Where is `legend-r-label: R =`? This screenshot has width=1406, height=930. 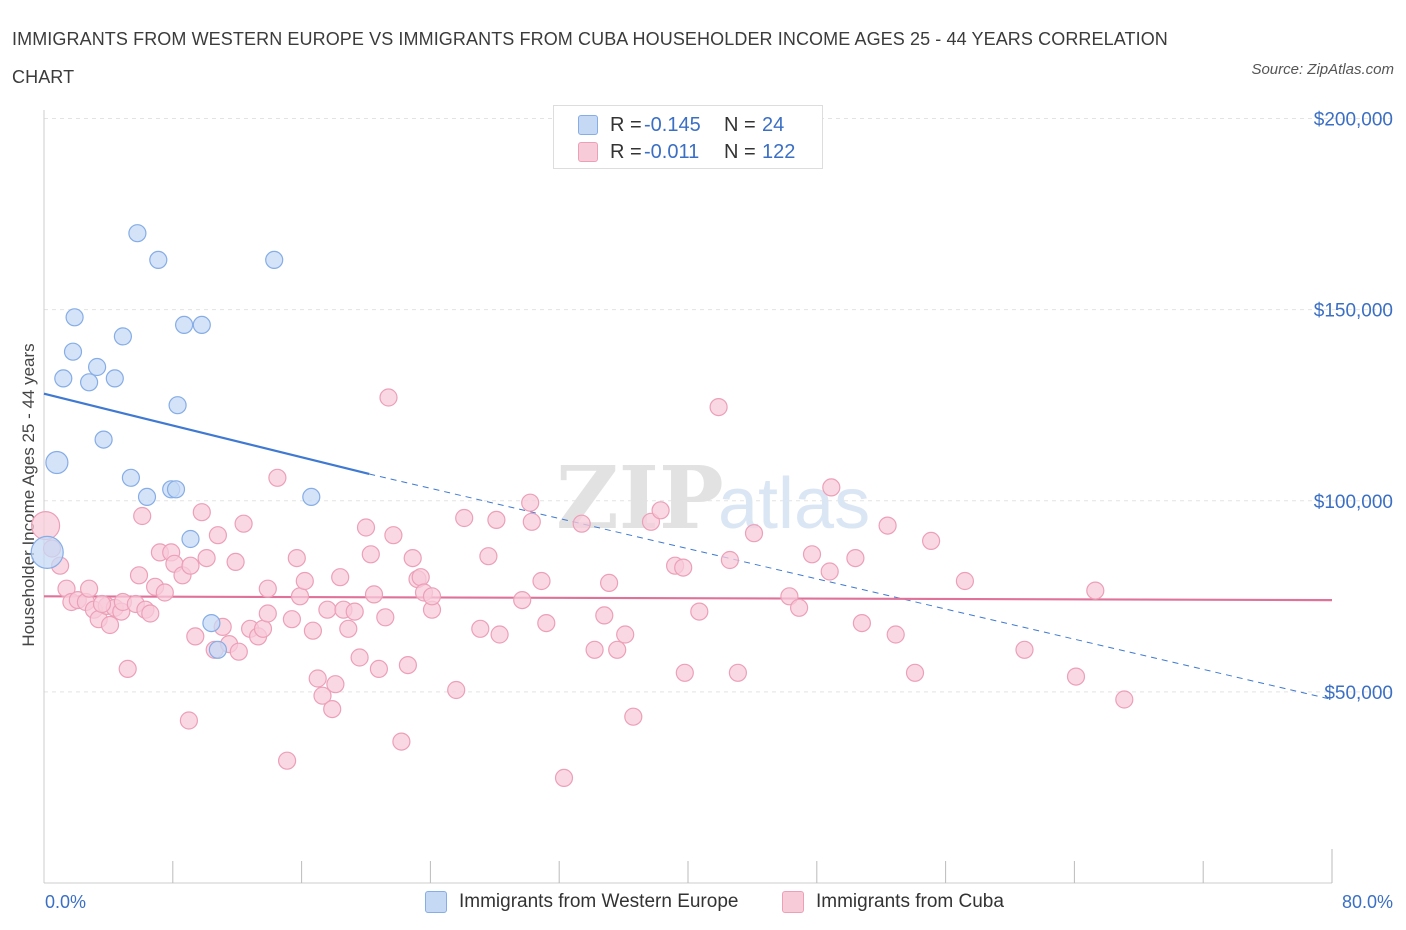 legend-r-label: R = is located at coordinates (626, 124).